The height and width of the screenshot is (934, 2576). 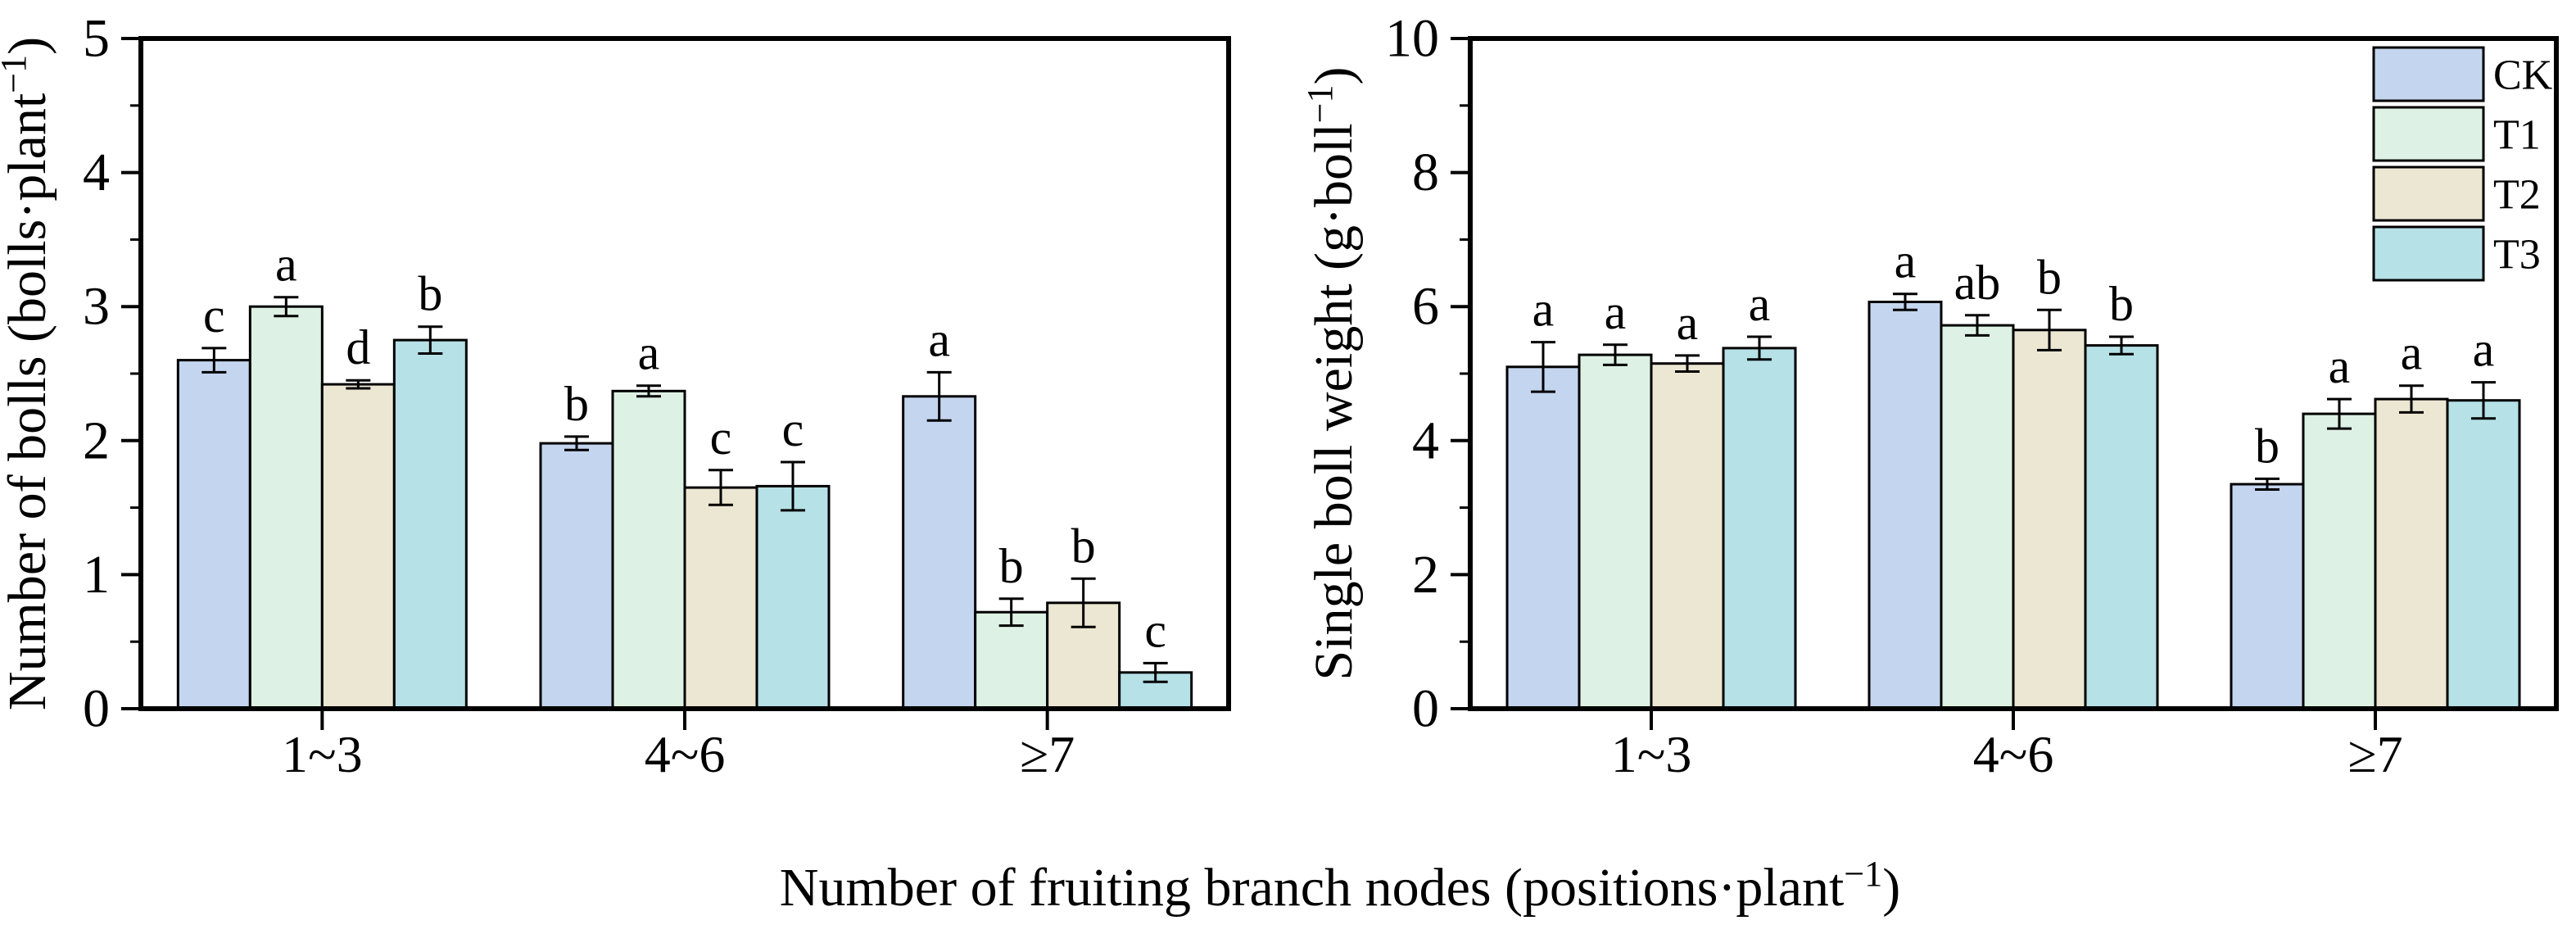 I want to click on sig-letter-T3-1~3: b, so click(x=430, y=294).